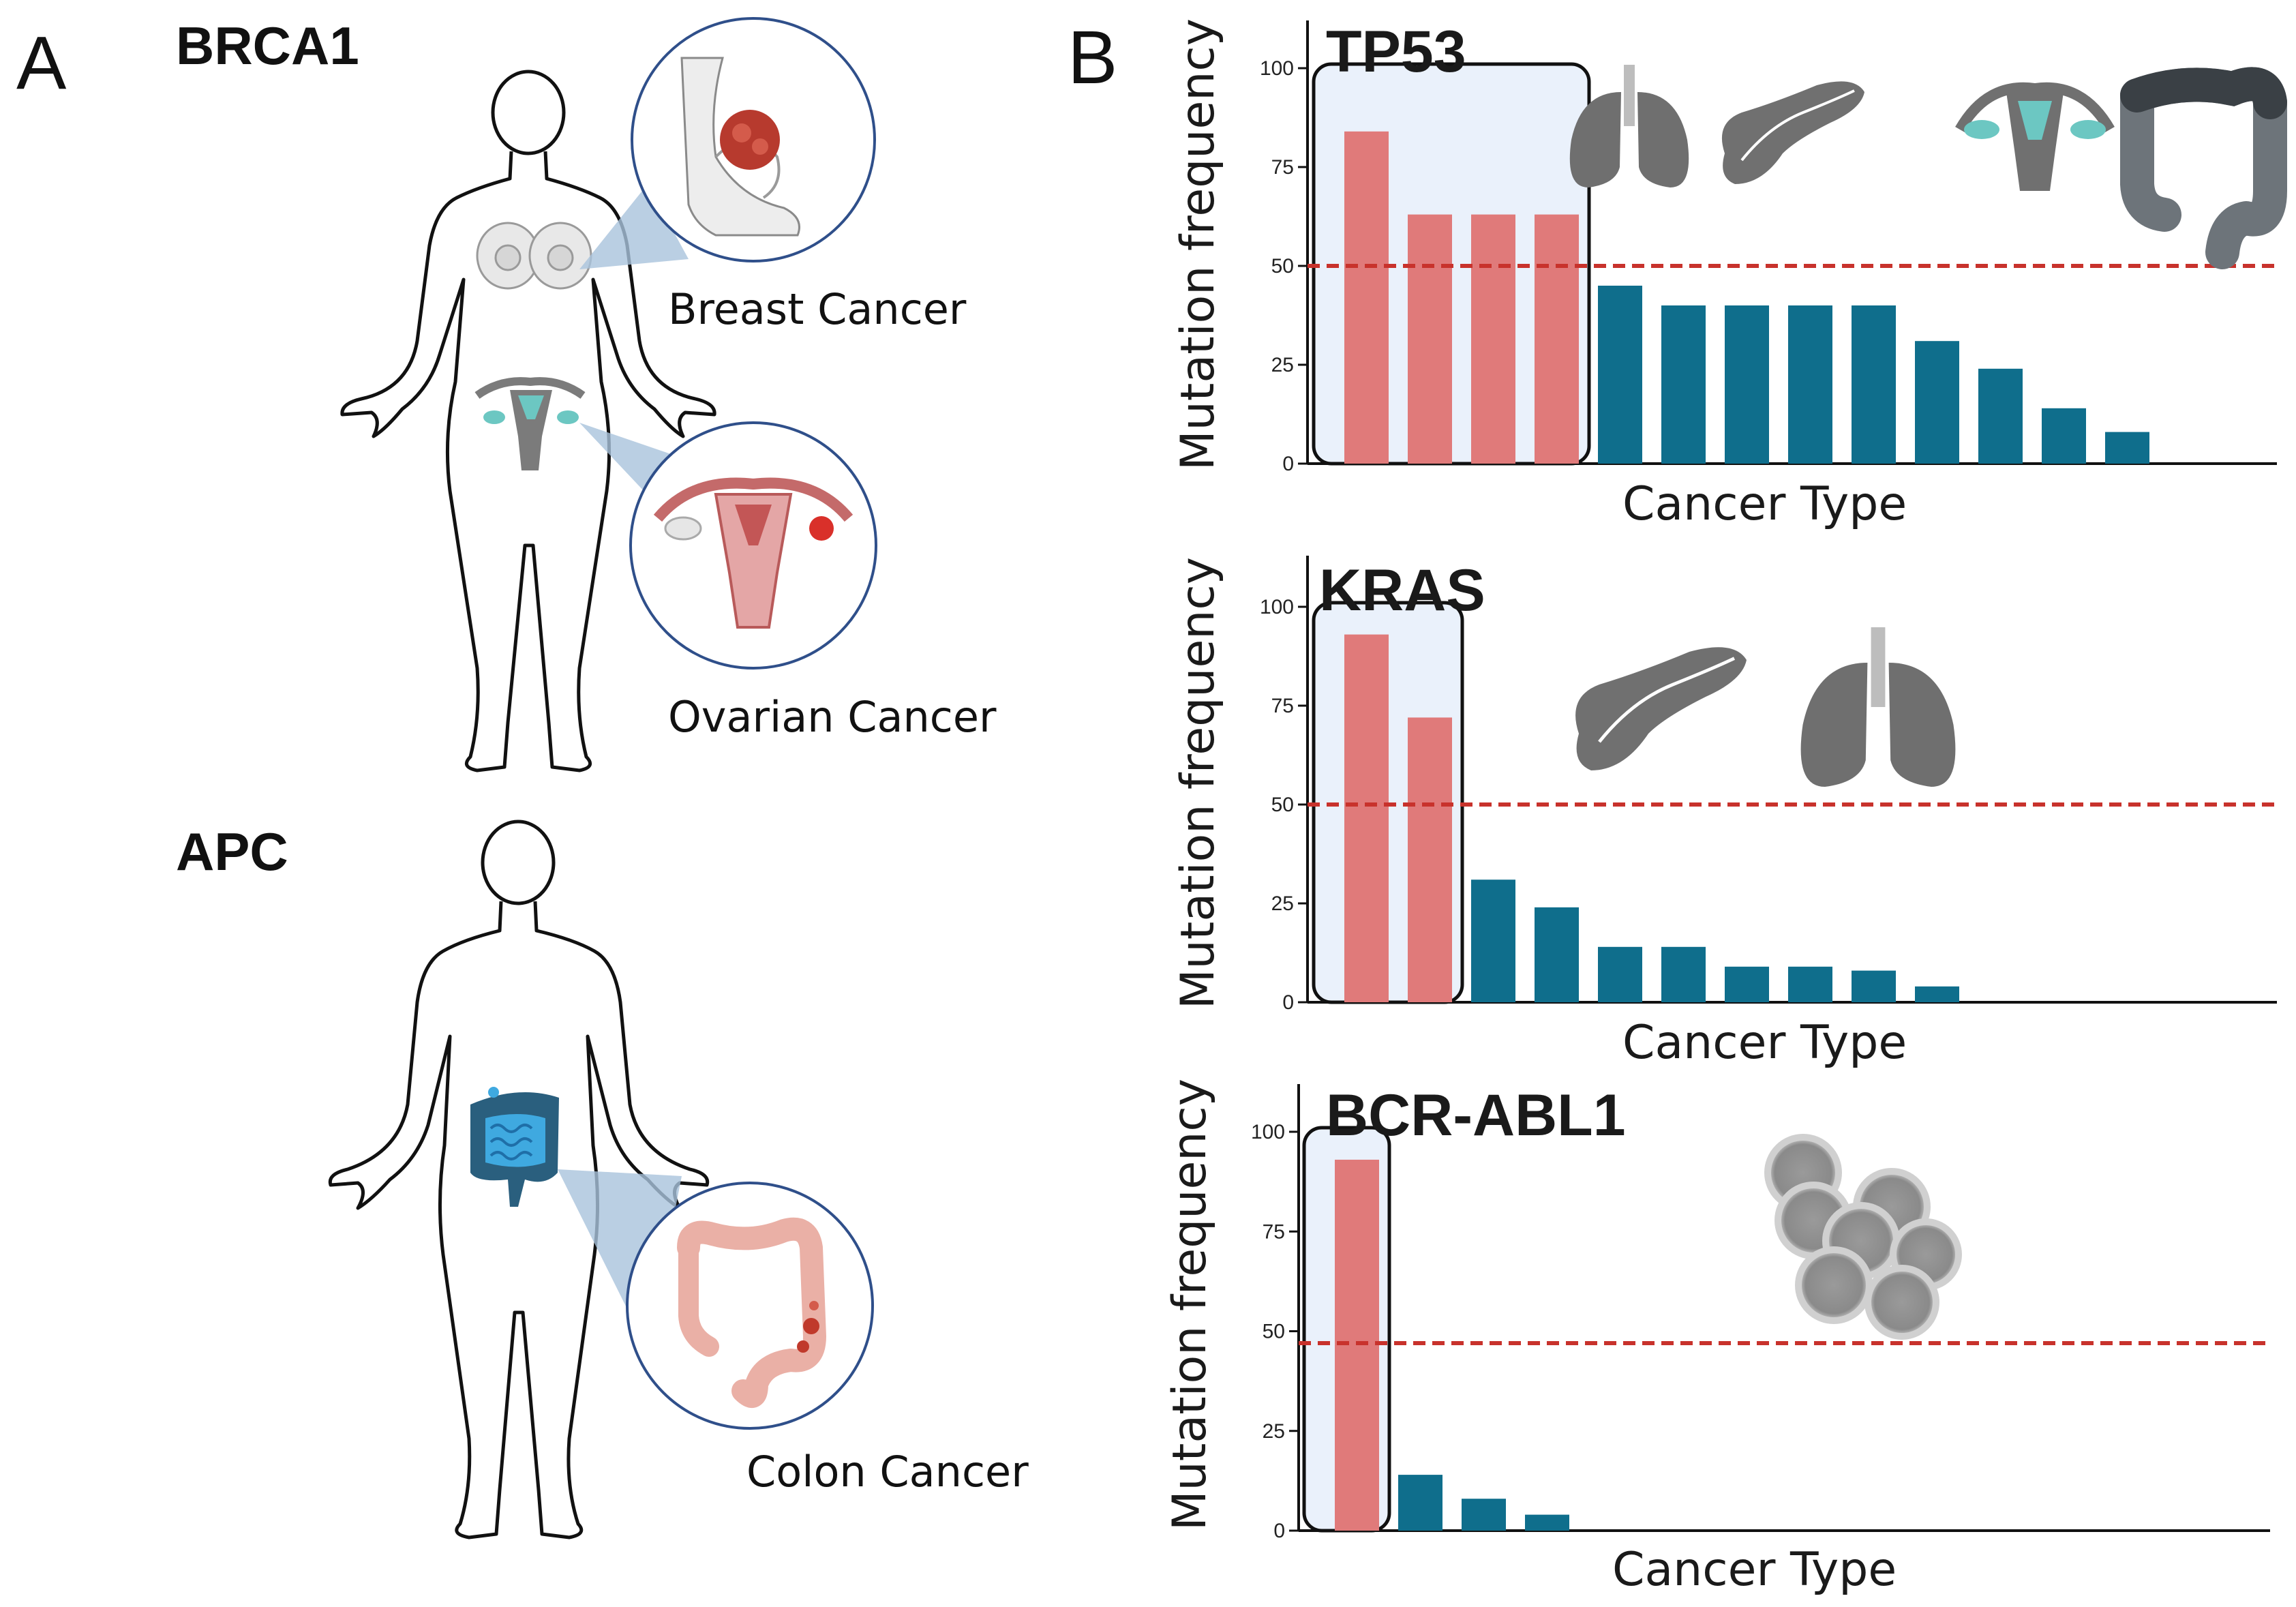 The height and width of the screenshot is (1607, 2296). I want to click on intestine-small-icon, so click(514, 1147).